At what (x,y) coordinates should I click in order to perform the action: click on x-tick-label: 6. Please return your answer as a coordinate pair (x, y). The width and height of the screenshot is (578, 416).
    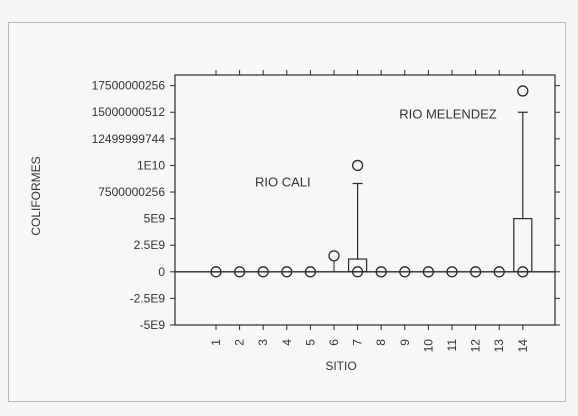
    Looking at the image, I should click on (334, 342).